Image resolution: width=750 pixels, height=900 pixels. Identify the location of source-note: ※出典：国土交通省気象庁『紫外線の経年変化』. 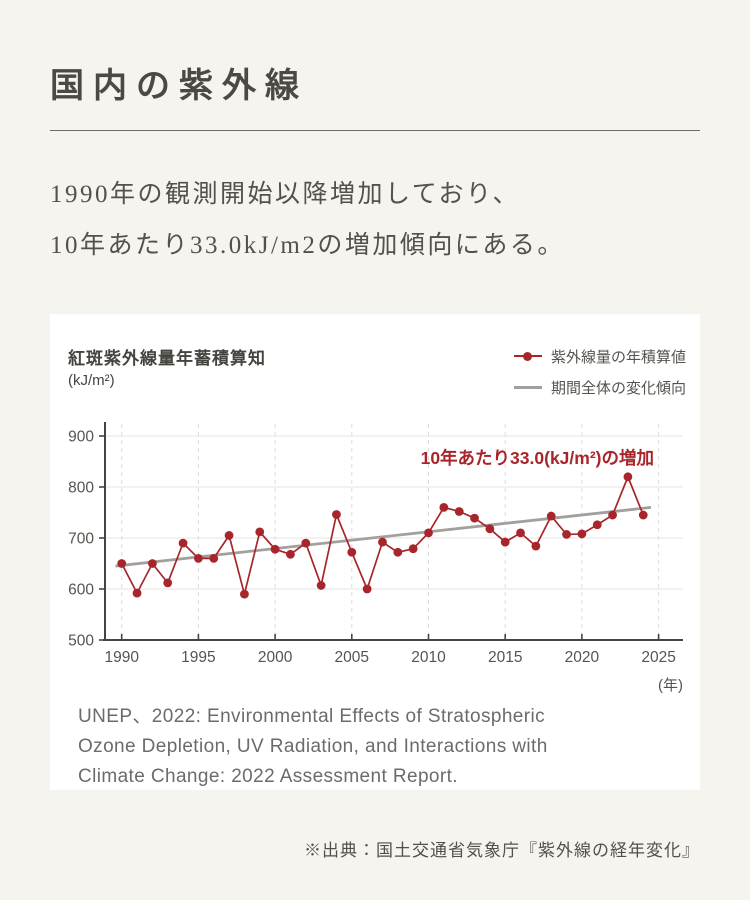
(502, 850).